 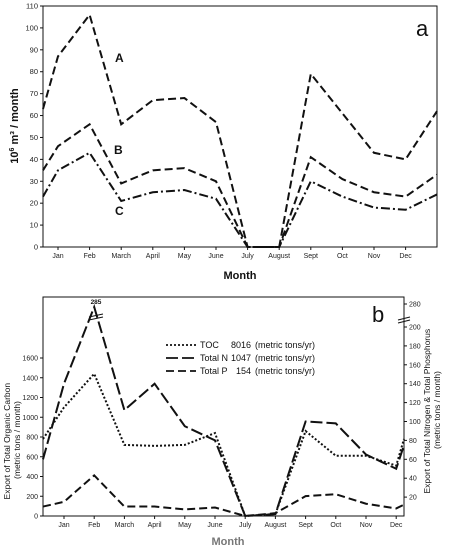 I want to click on right-y-tick-label-180: 180, so click(x=415, y=346).